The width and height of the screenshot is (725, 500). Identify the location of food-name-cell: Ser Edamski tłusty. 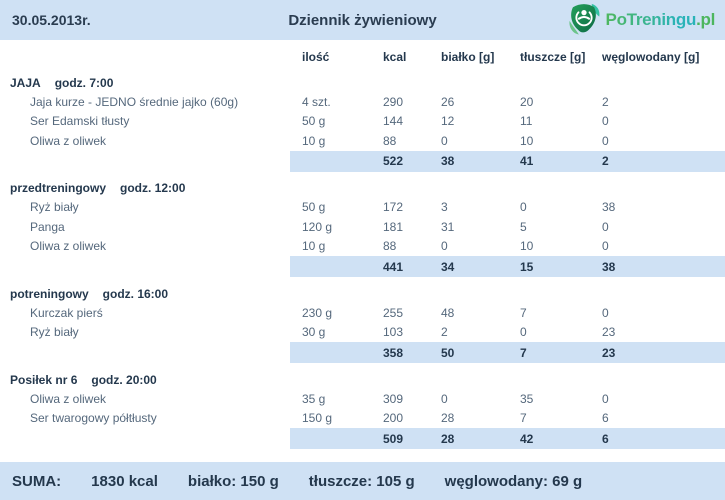
(80, 121).